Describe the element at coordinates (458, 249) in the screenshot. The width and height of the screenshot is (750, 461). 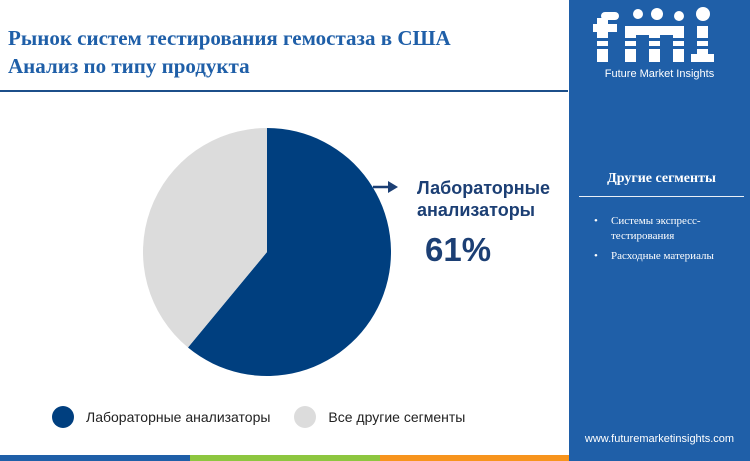
I see `callout-value: 61%` at that location.